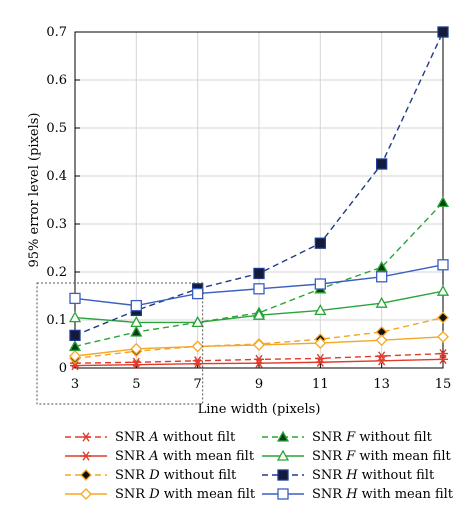 The width and height of the screenshot is (474, 524). Describe the element at coordinates (198, 384) in the screenshot. I see `x-tick-label: 7` at that location.